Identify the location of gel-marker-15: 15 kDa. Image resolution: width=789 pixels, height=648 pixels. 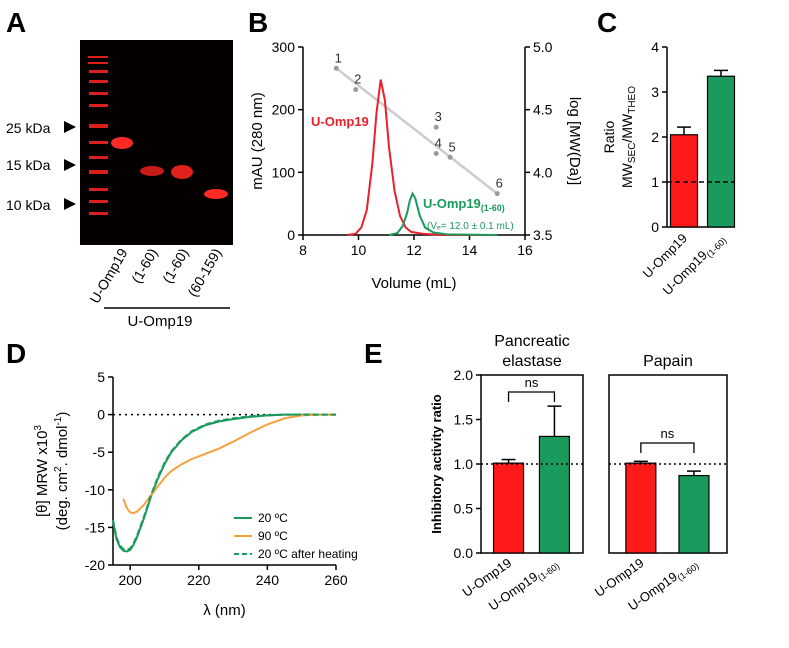
(41, 165).